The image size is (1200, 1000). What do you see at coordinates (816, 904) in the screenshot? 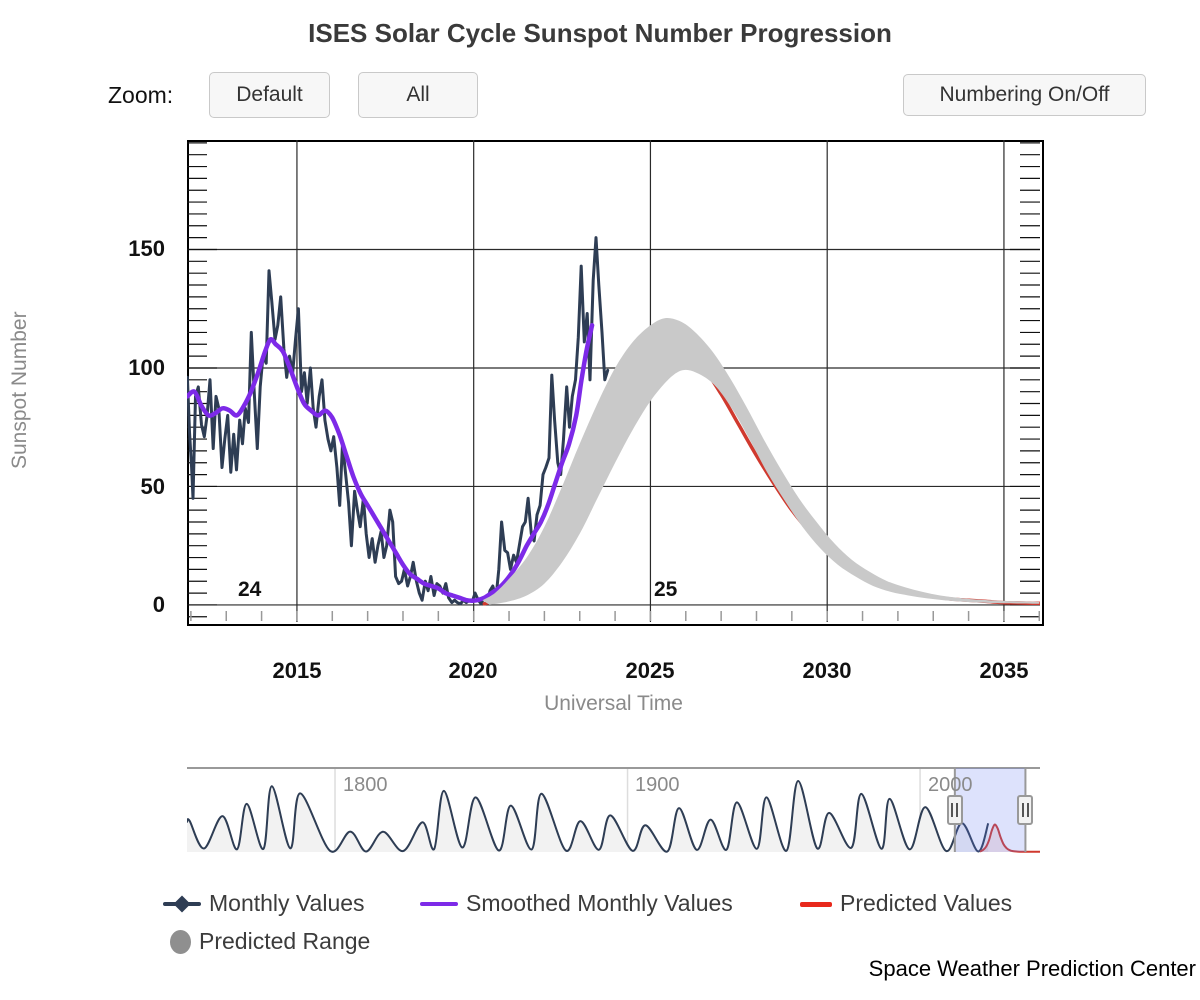
I see `predicted-line-icon` at bounding box center [816, 904].